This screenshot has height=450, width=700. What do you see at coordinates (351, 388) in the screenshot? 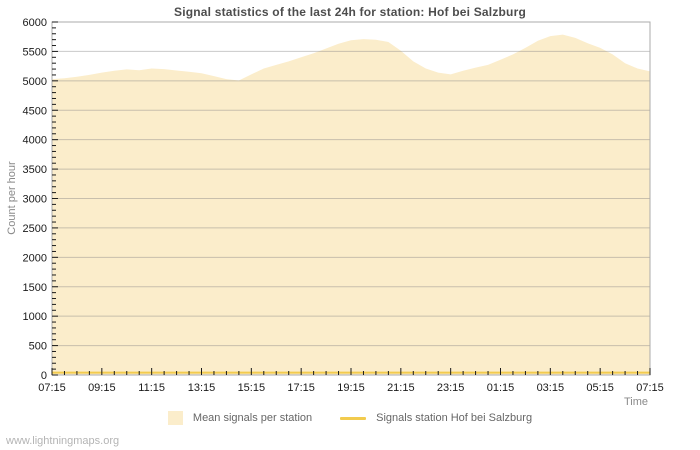
I see `x-tick-label: 19:15` at bounding box center [351, 388].